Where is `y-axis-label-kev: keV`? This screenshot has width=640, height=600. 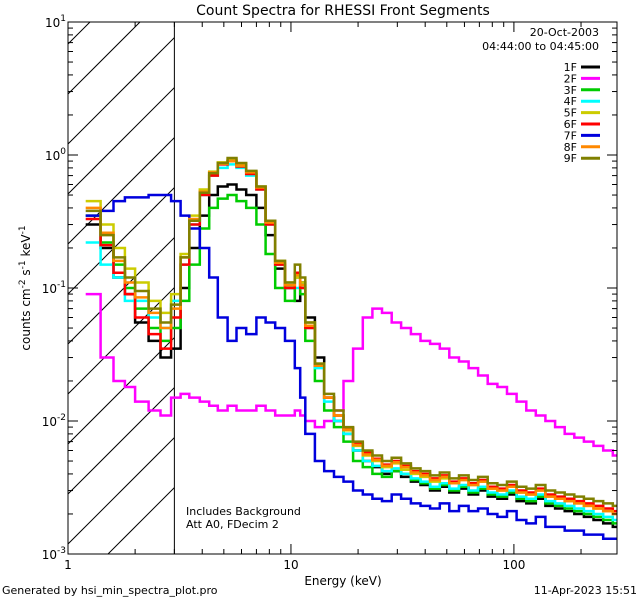
y-axis-label-kev: keV is located at coordinates (26, 247).